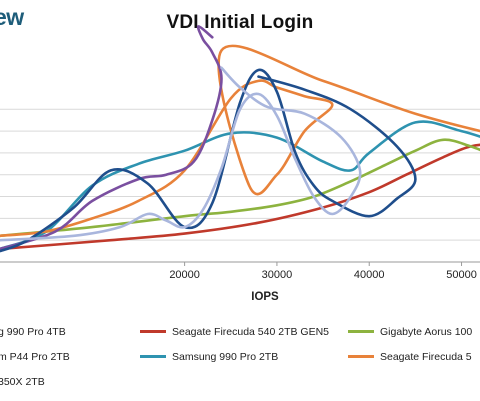  I want to click on legend-item: Gigabyte Aorus 100, so click(410, 332).